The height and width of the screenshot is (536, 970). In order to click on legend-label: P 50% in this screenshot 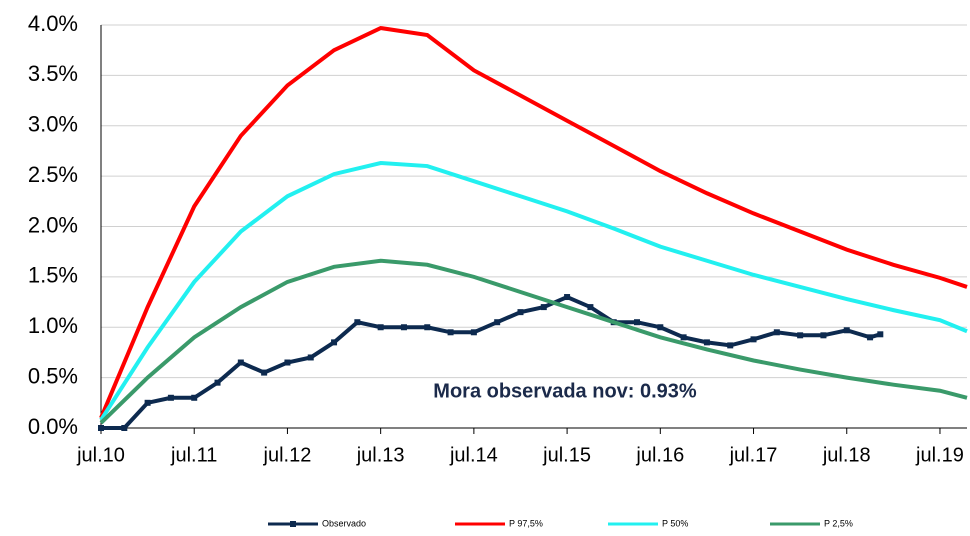, I will do `click(675, 523)`.